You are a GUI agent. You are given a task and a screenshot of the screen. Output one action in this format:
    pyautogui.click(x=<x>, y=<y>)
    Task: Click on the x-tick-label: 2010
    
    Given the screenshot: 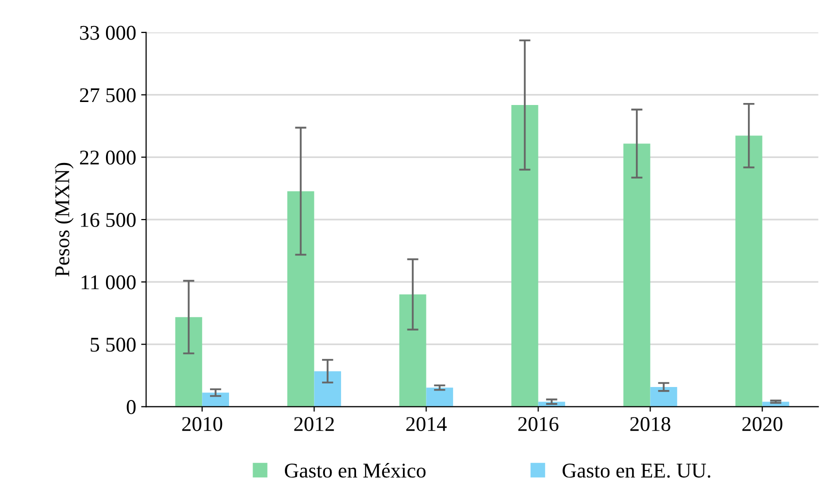 What is the action you would take?
    pyautogui.click(x=202, y=424)
    